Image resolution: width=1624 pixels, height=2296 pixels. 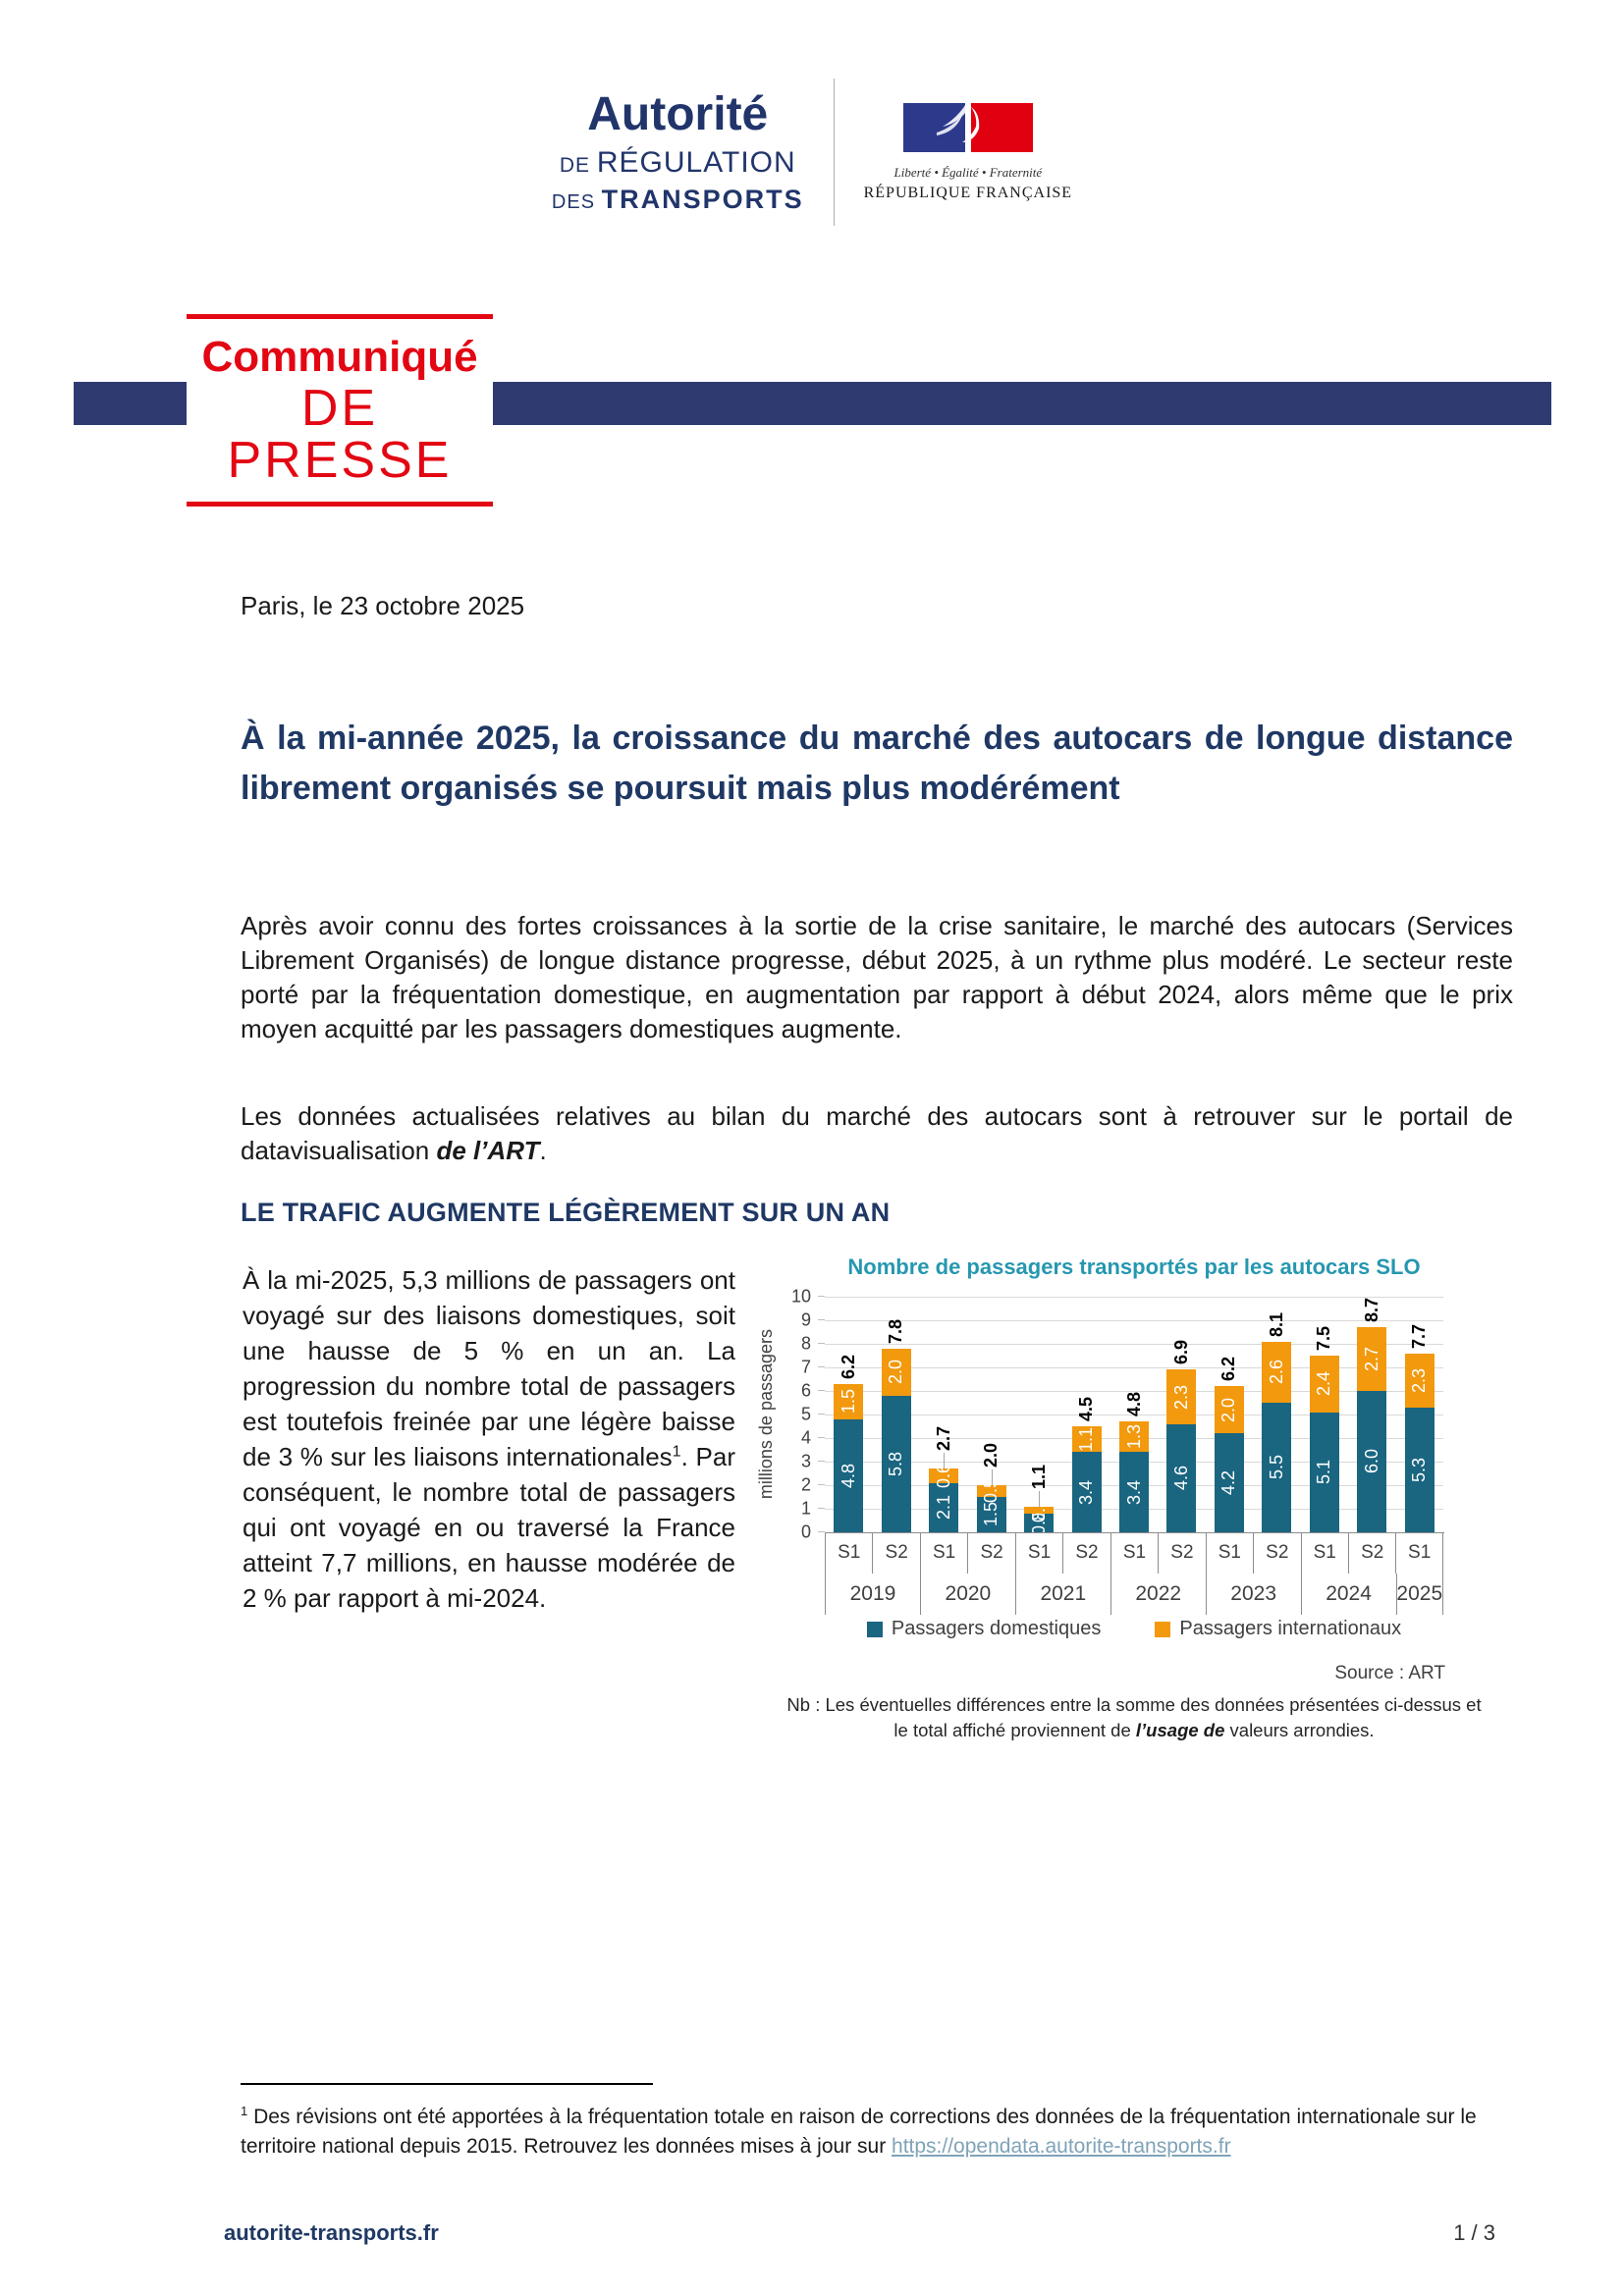 What do you see at coordinates (805, 1320) in the screenshot?
I see `y-tick-label: 9` at bounding box center [805, 1320].